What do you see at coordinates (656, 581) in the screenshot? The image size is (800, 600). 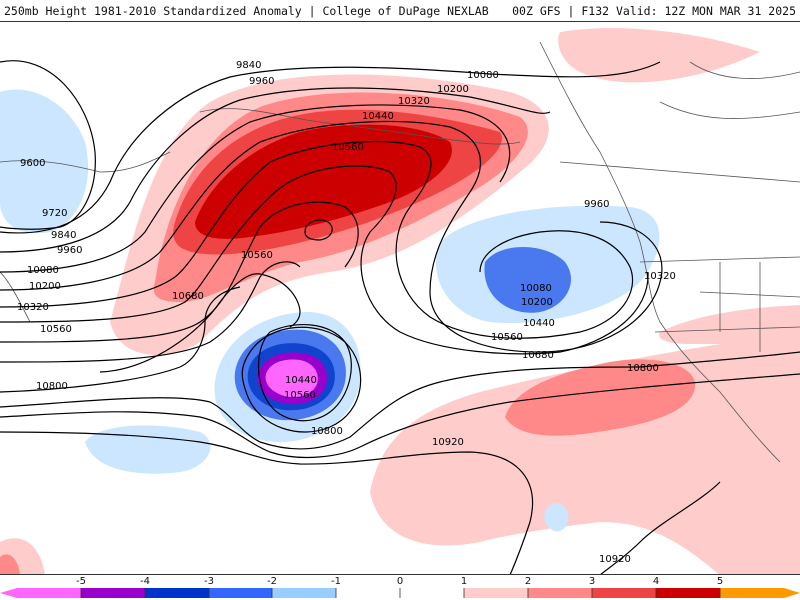 I see `colorbar-tick: 4` at bounding box center [656, 581].